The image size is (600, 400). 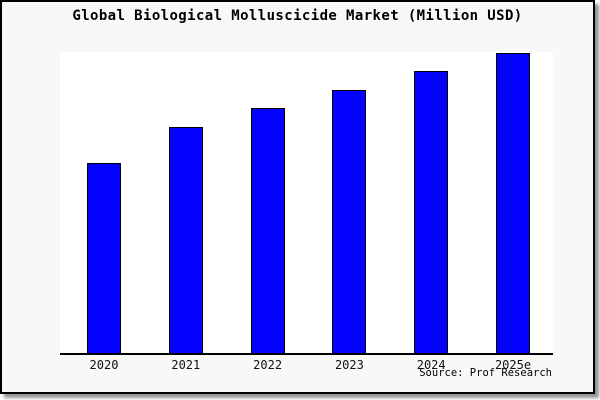 What do you see at coordinates (104, 258) in the screenshot?
I see `bar-2020` at bounding box center [104, 258].